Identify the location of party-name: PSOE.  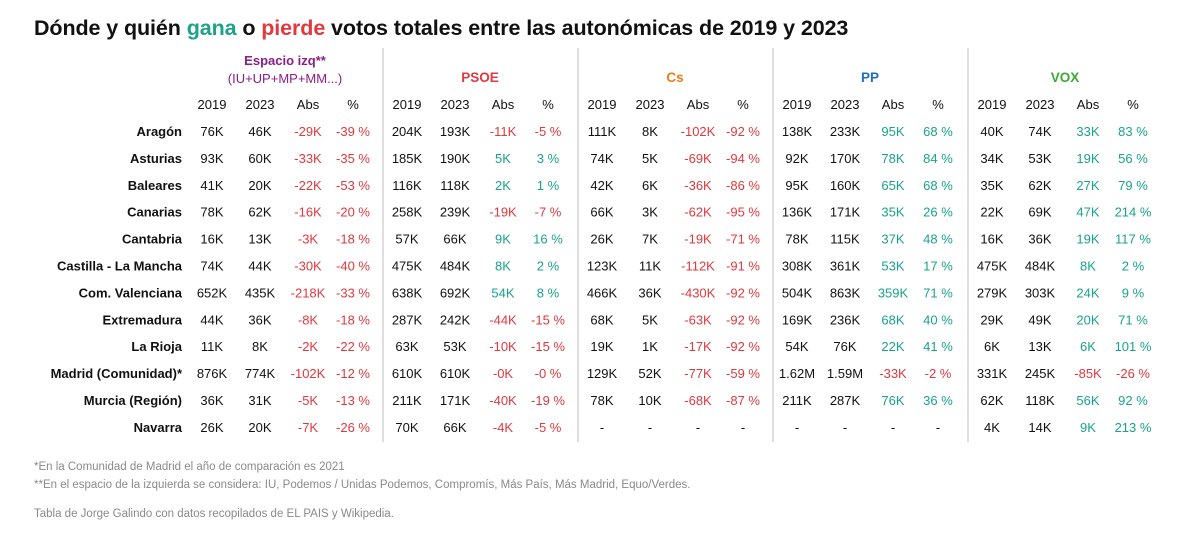
(480, 77).